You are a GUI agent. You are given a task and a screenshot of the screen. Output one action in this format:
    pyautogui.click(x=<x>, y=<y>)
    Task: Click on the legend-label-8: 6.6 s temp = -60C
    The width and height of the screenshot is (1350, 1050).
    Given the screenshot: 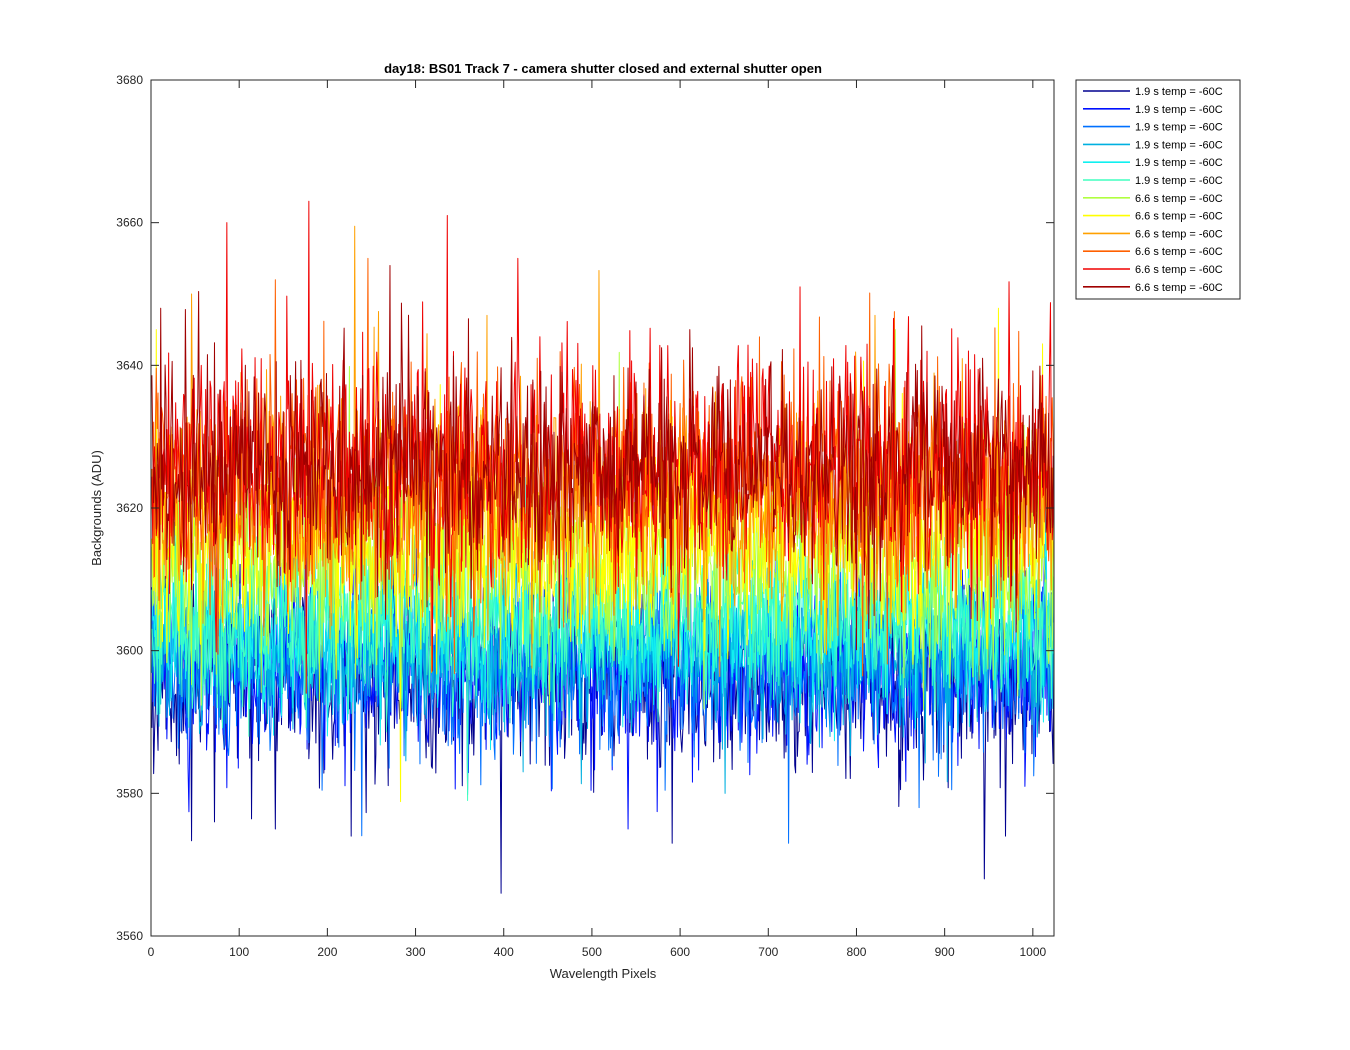 What is the action you would take?
    pyautogui.click(x=1179, y=234)
    